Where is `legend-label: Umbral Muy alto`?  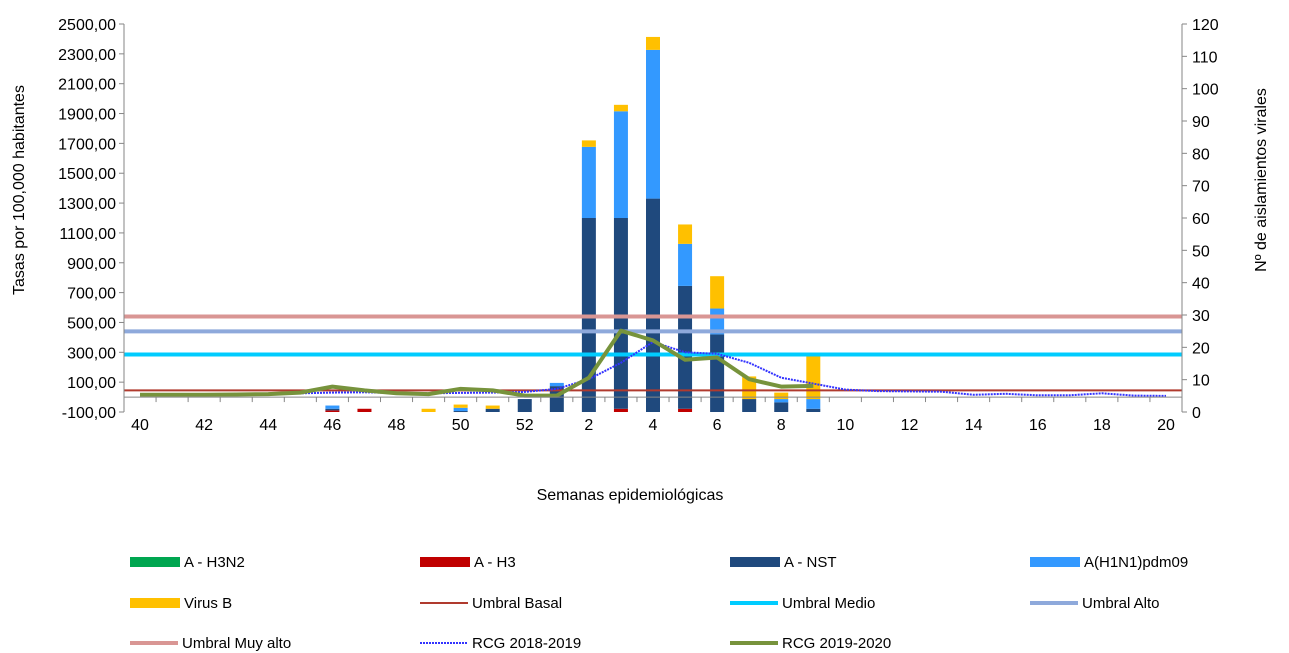 legend-label: Umbral Muy alto is located at coordinates (236, 643).